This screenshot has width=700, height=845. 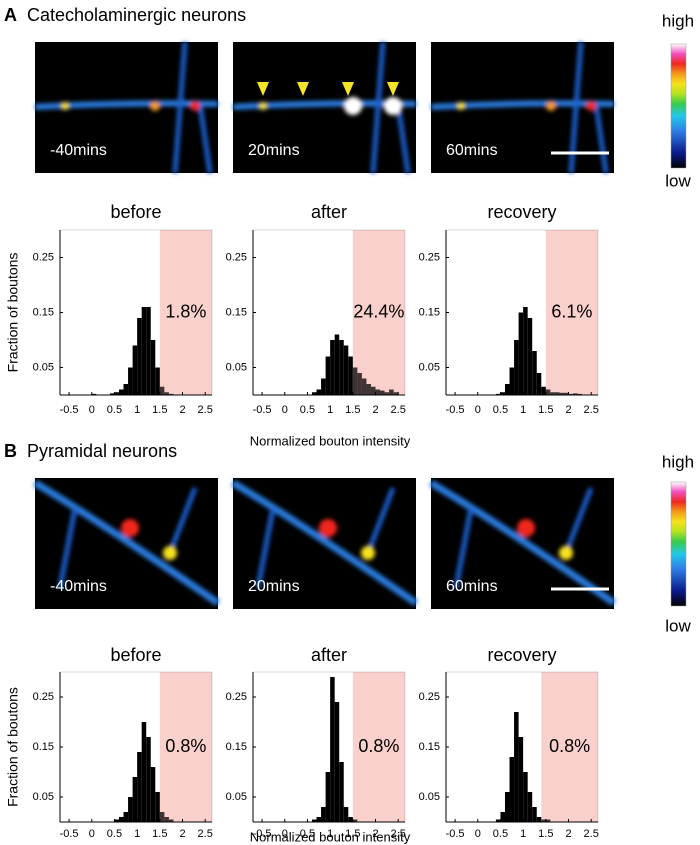 I want to click on image-label: 20mins, so click(x=274, y=586).